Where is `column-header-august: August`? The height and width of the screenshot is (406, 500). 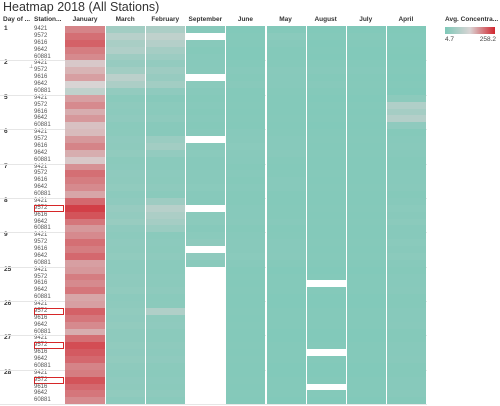 column-header-august: August is located at coordinates (325, 19).